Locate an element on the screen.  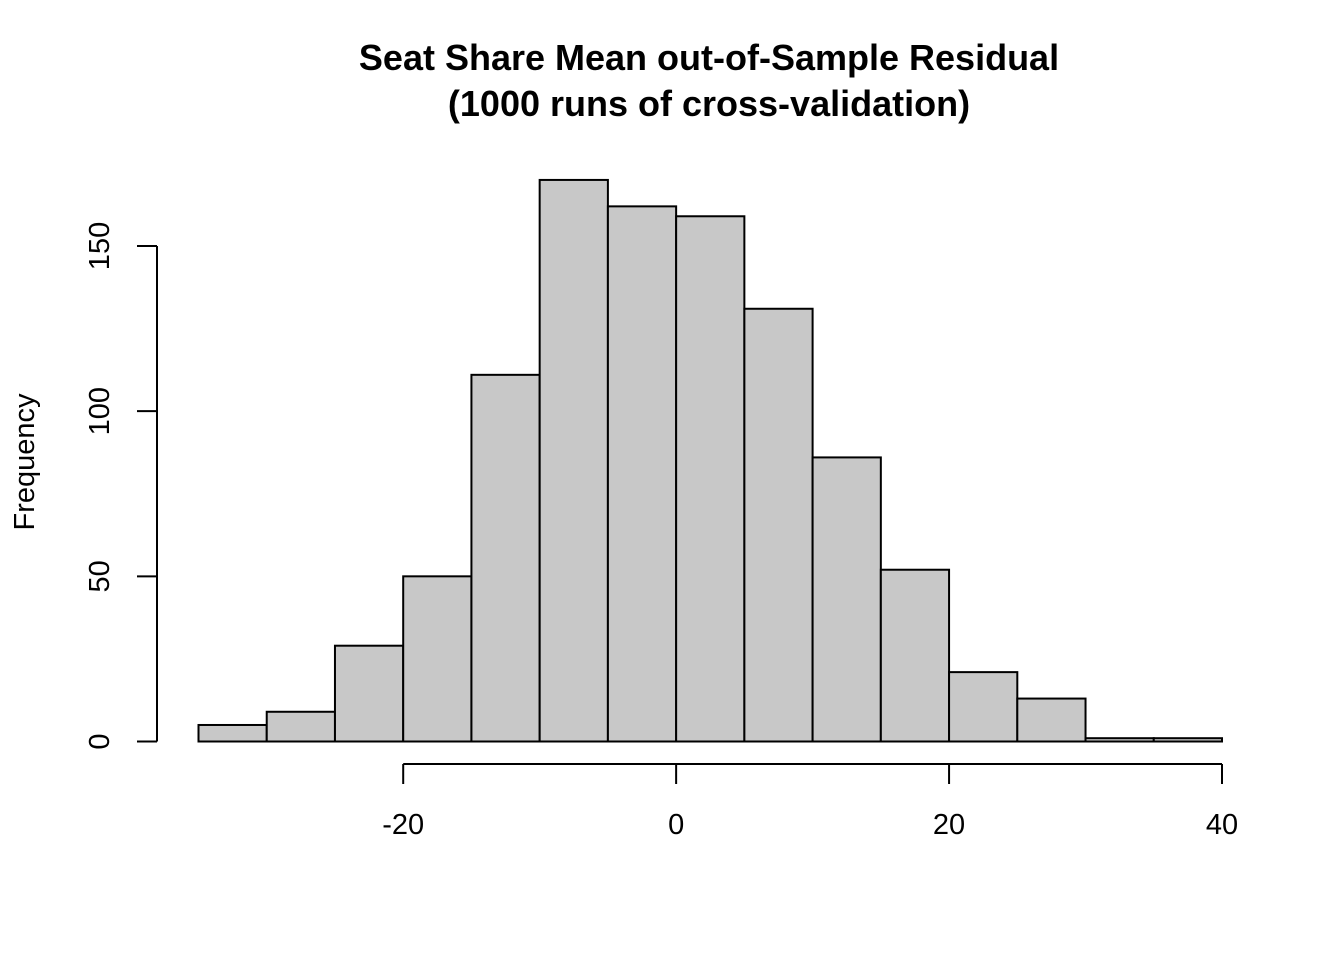
chart-title: Seat Share Mean out-of-Sample Residual is located at coordinates (709, 57).